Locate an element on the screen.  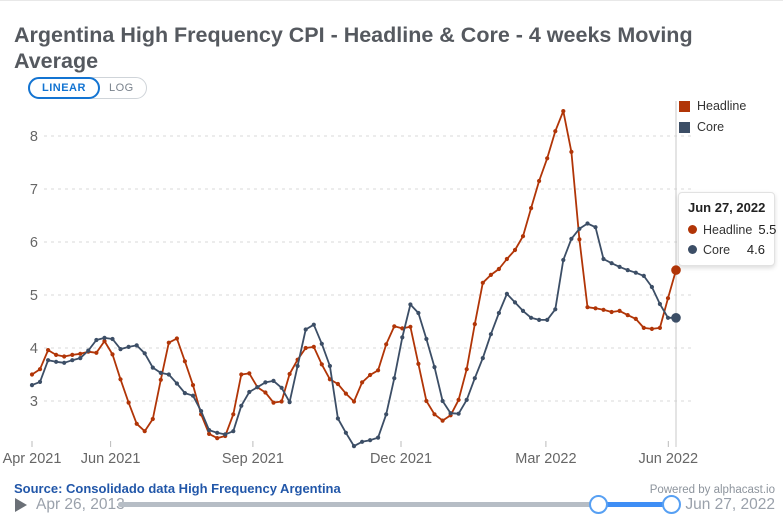
timeline-end-label: Jun 27, 2022 is located at coordinates (730, 504).